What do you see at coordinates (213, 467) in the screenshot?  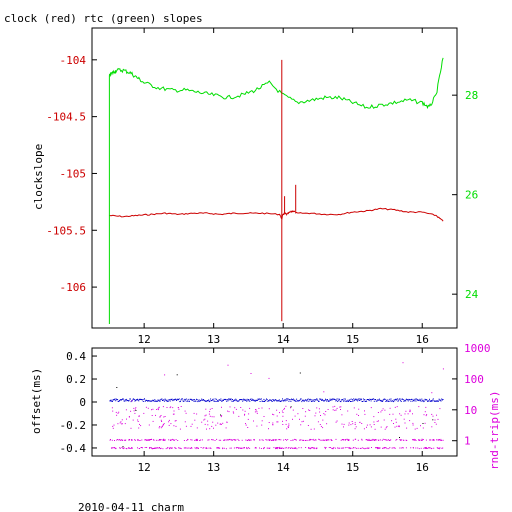 I see `x-tick-label: 13` at bounding box center [213, 467].